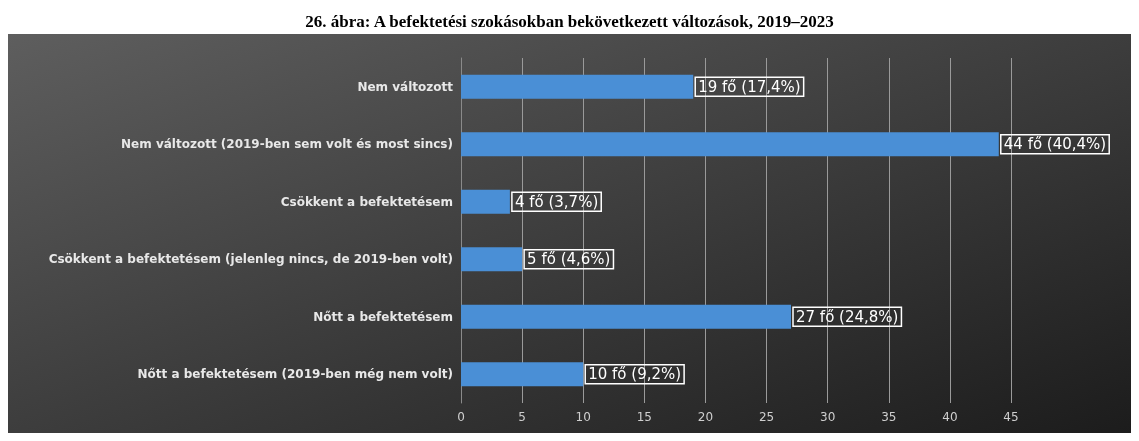 This screenshot has height=441, width=1139. What do you see at coordinates (522, 417) in the screenshot?
I see `x-tick-label: 5` at bounding box center [522, 417].